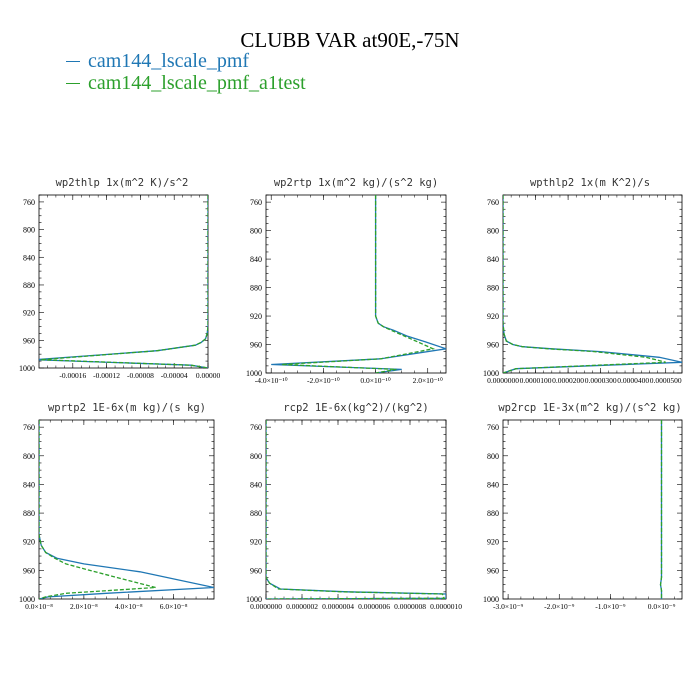 Image resolution: width=700 pixels, height=700 pixels. I want to click on x-tick-label: 0.0000002, so click(302, 606).